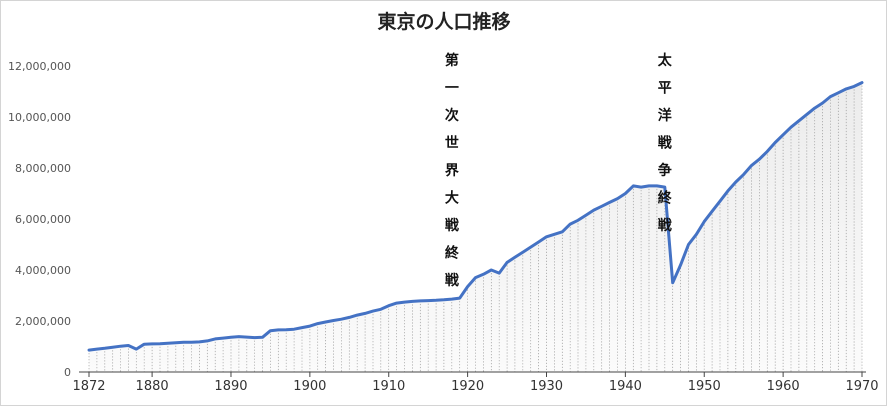 The width and height of the screenshot is (887, 406). I want to click on y-tick-label: 0, so click(67, 372).